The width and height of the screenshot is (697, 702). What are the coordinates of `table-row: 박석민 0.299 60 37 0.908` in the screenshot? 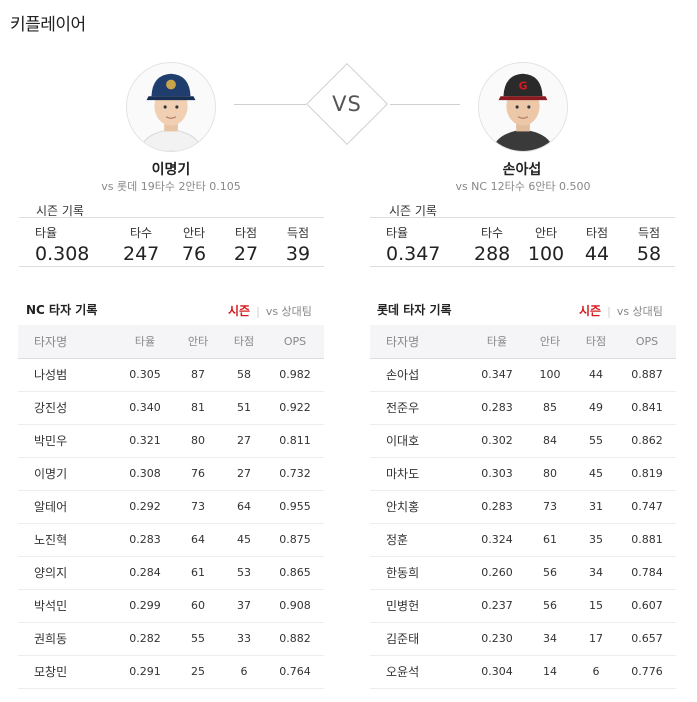 It's located at (171, 606).